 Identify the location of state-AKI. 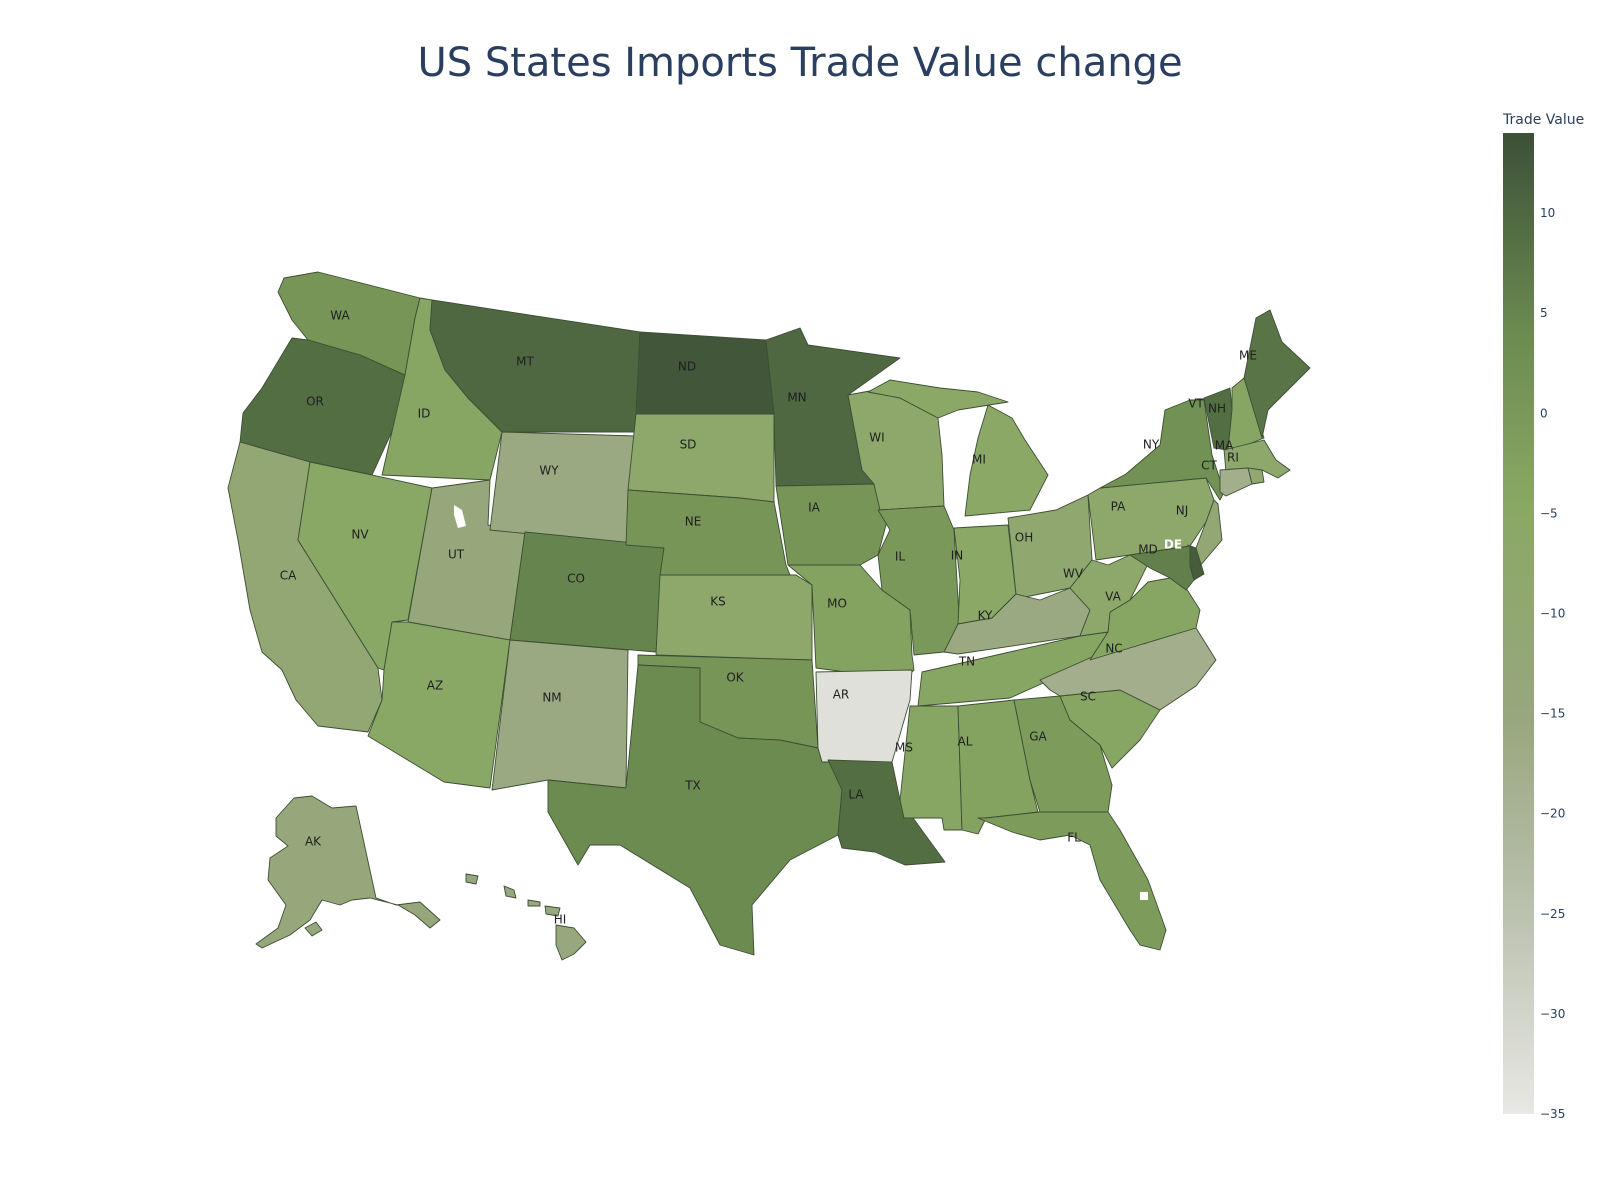
(313, 929).